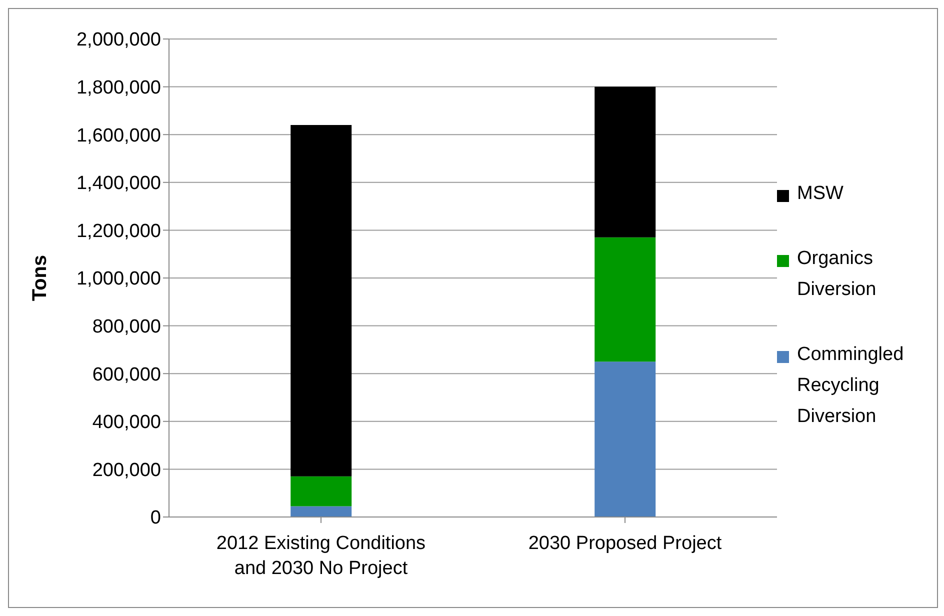 Image resolution: width=944 pixels, height=616 pixels. I want to click on x-tick-label: 2012 Existing Conditions and 2030 No Project, so click(321, 556).